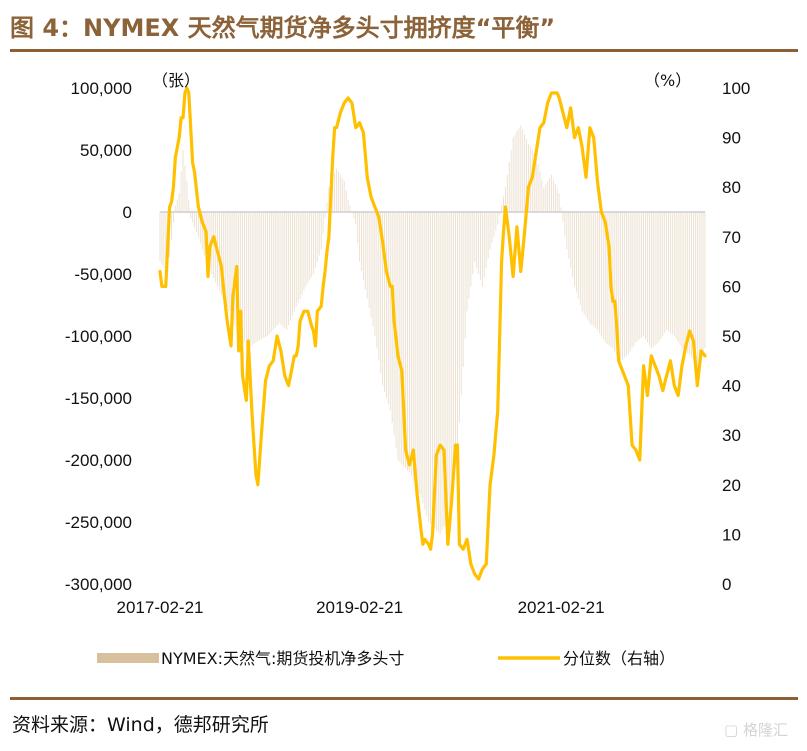  I want to click on right-tick-label: 30, so click(731, 435).